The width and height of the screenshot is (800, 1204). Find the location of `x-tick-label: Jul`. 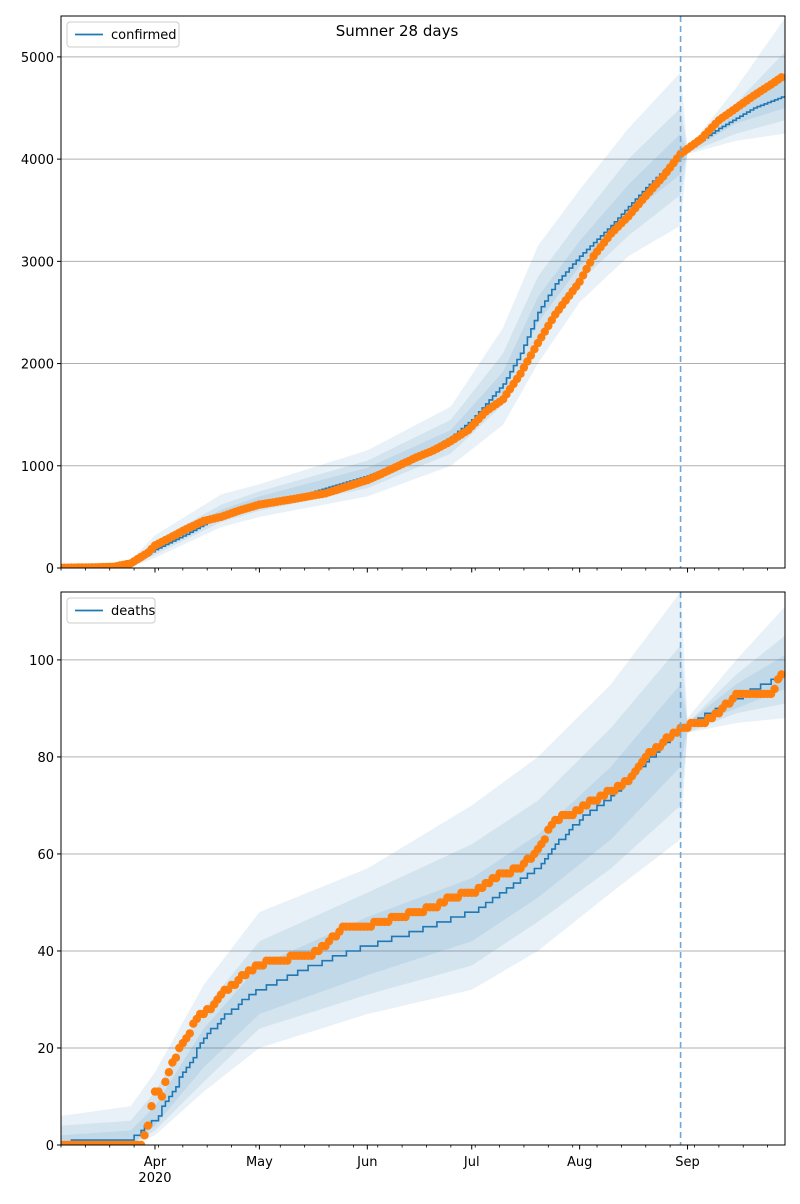

x-tick-label: Jul is located at coordinates (471, 1162).